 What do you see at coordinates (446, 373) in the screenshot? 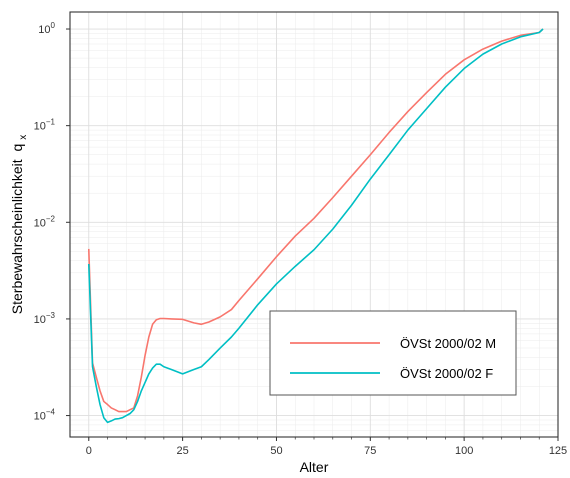
I see `legend-label-2: ÖVSt 2000/02 F` at bounding box center [446, 373].